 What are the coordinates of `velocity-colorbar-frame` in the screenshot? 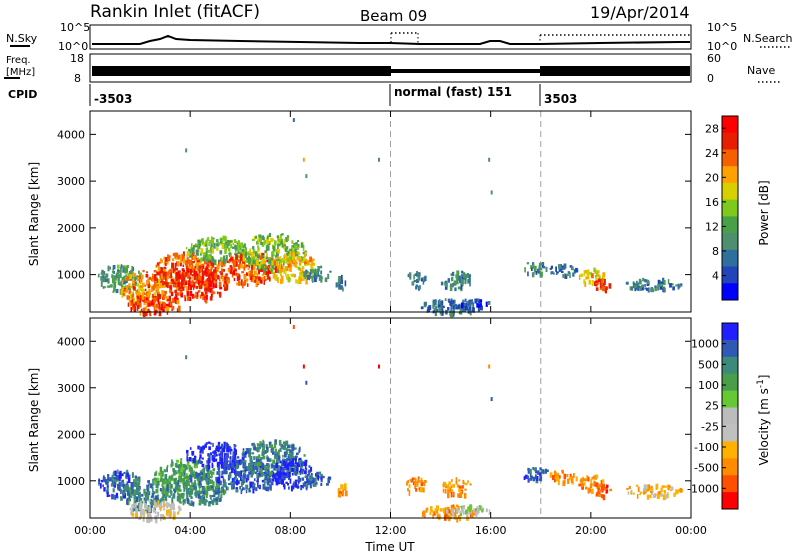 It's located at (730, 416).